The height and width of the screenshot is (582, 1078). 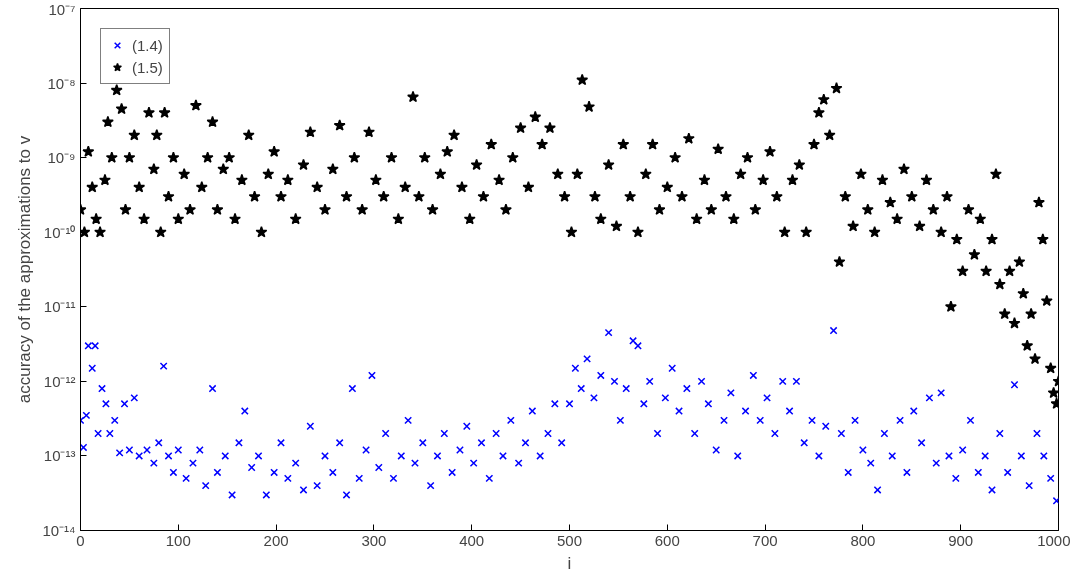 What do you see at coordinates (25, 269) in the screenshot?
I see `y-axis-title: accuracy of the approximations to v` at bounding box center [25, 269].